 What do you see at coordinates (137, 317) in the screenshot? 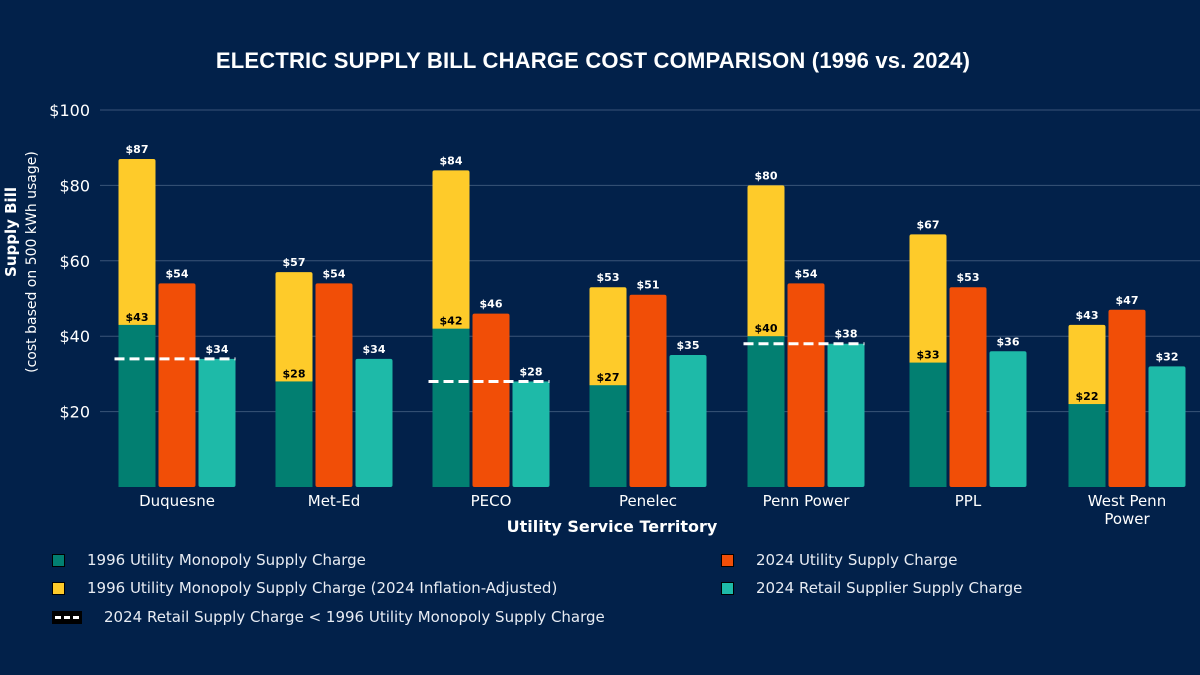
I see `data-label-1996: $43` at bounding box center [137, 317].